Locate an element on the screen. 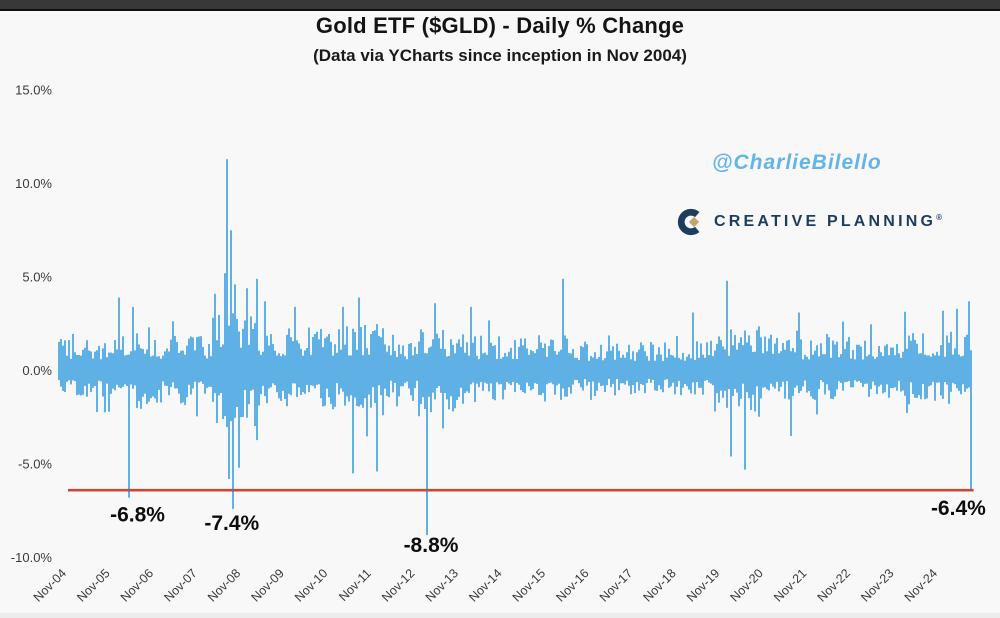 The image size is (1000, 618). brand-name-text: CREATIVE PLANNING® is located at coordinates (828, 221).